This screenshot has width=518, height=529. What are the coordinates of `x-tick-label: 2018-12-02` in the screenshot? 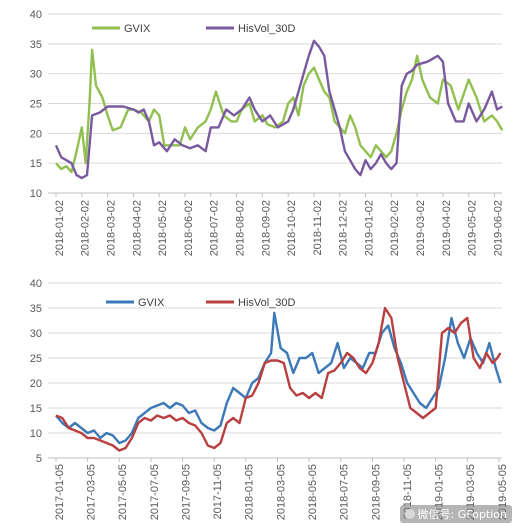 It's located at (344, 228).